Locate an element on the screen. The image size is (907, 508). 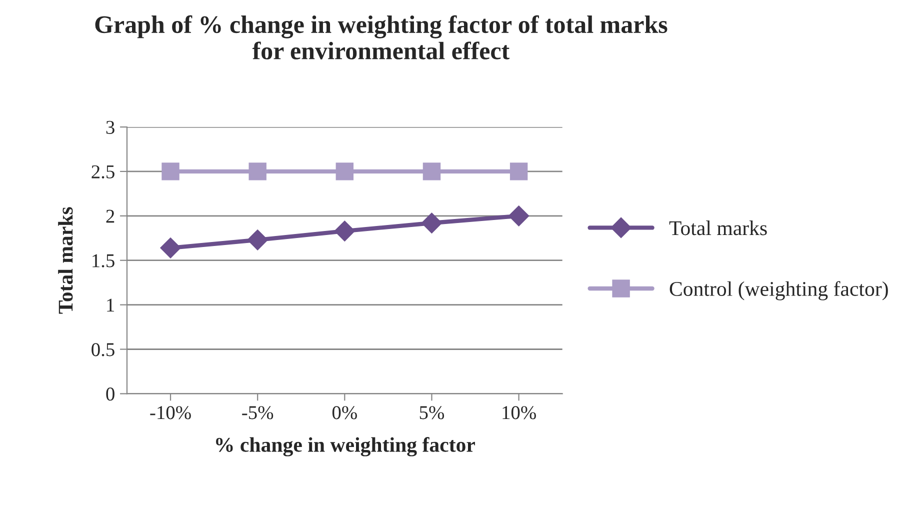
legend-label: Control (weighting factor) is located at coordinates (779, 290).